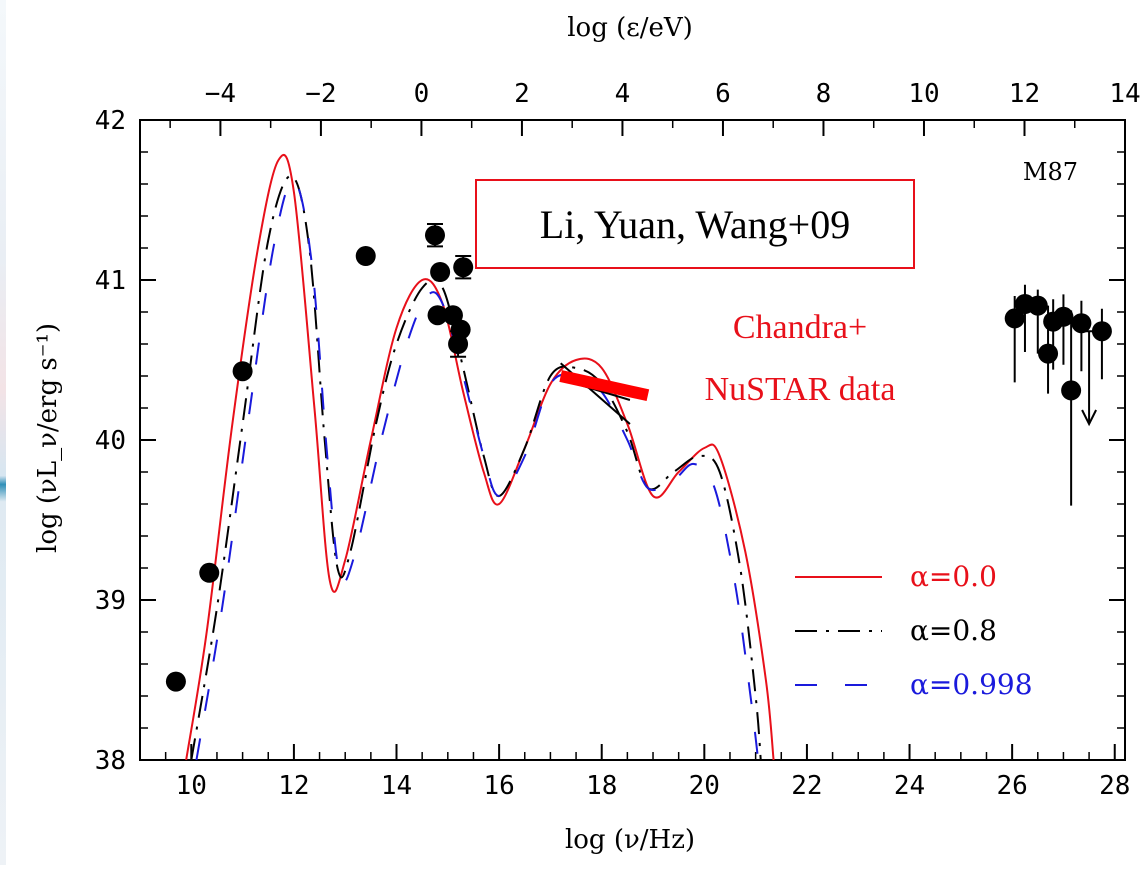 The height and width of the screenshot is (870, 1144). What do you see at coordinates (48, 438) in the screenshot?
I see `y-axis-title: log (νL_ν/erg s⁻¹)` at bounding box center [48, 438].